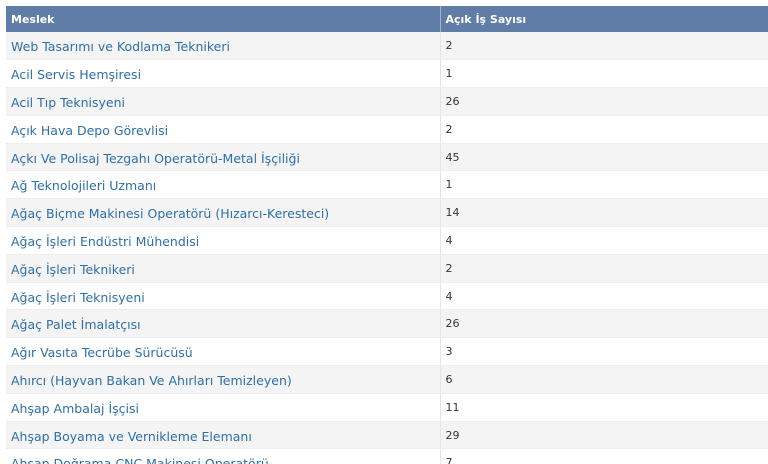 The height and width of the screenshot is (464, 768). Describe the element at coordinates (604, 379) in the screenshot. I see `open-jobs-count: 6` at that location.